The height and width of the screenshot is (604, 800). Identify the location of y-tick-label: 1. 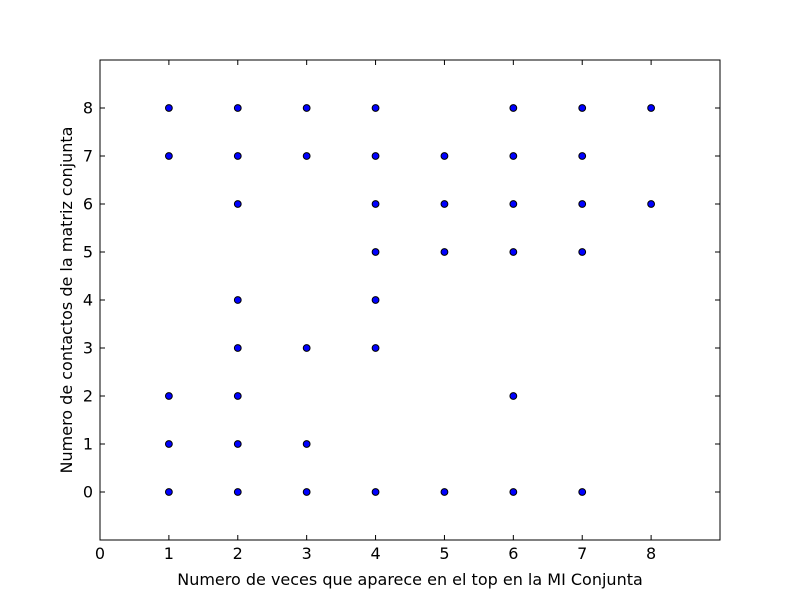
(88, 444).